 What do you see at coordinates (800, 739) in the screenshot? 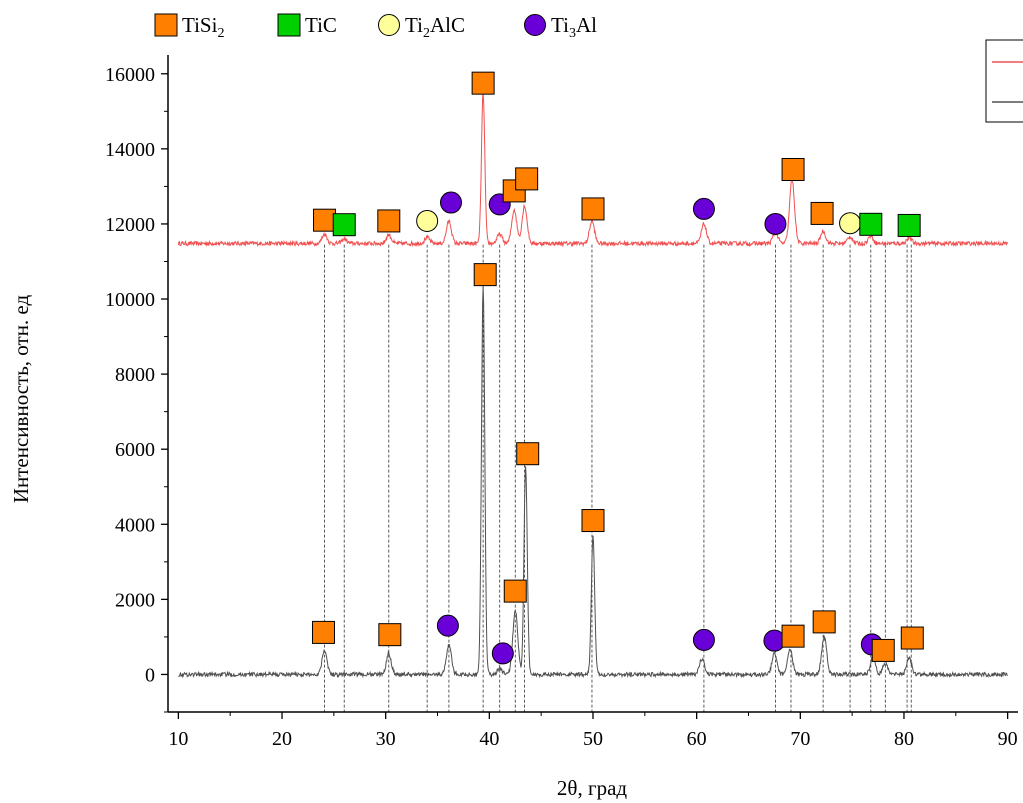
I see `x-tick-label-6: 70` at bounding box center [800, 739].